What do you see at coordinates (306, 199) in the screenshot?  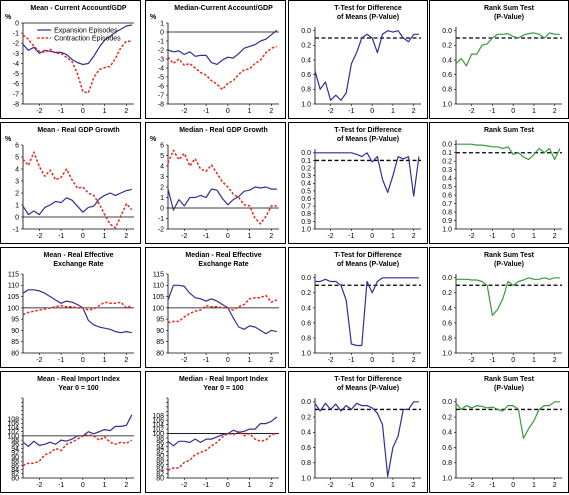 I see `y-tick-label: 0.6` at bounding box center [306, 199].